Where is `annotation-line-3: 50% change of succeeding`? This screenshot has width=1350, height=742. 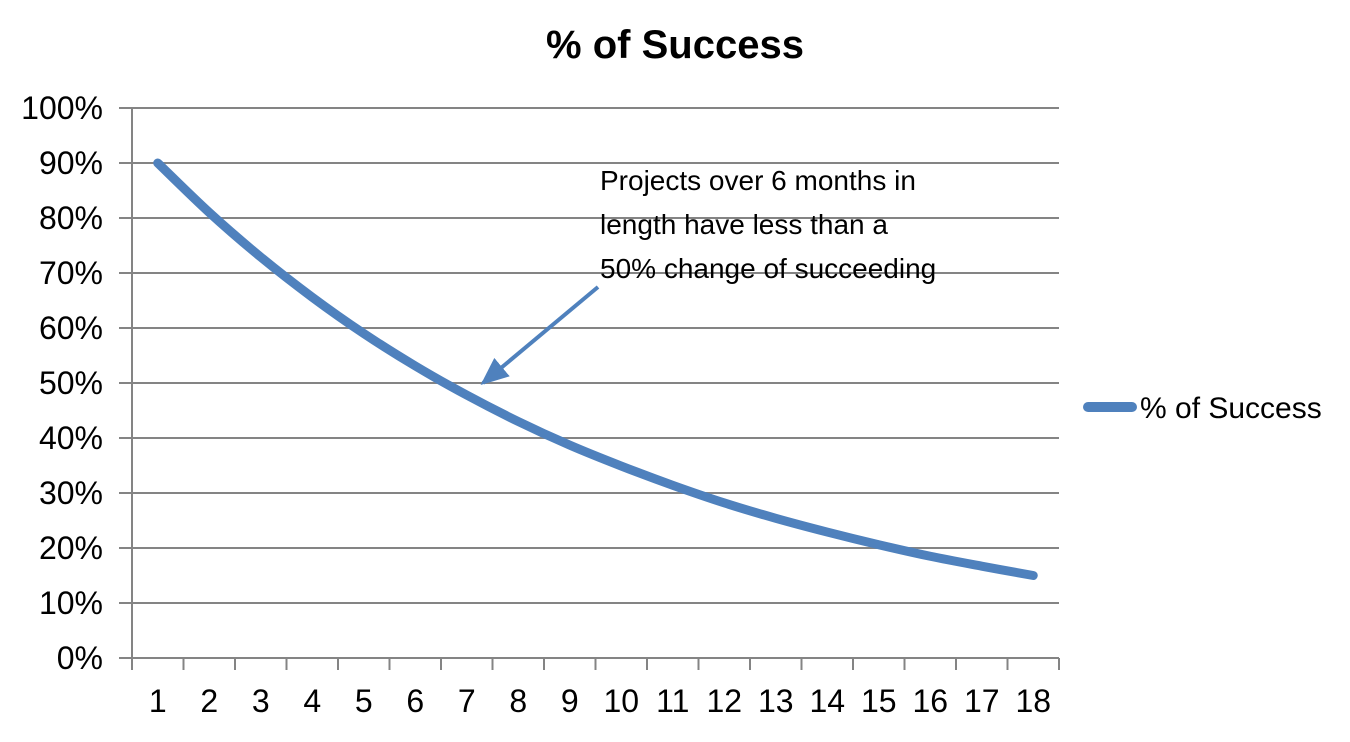
annotation-line-3: 50% change of succeeding is located at coordinates (768, 268).